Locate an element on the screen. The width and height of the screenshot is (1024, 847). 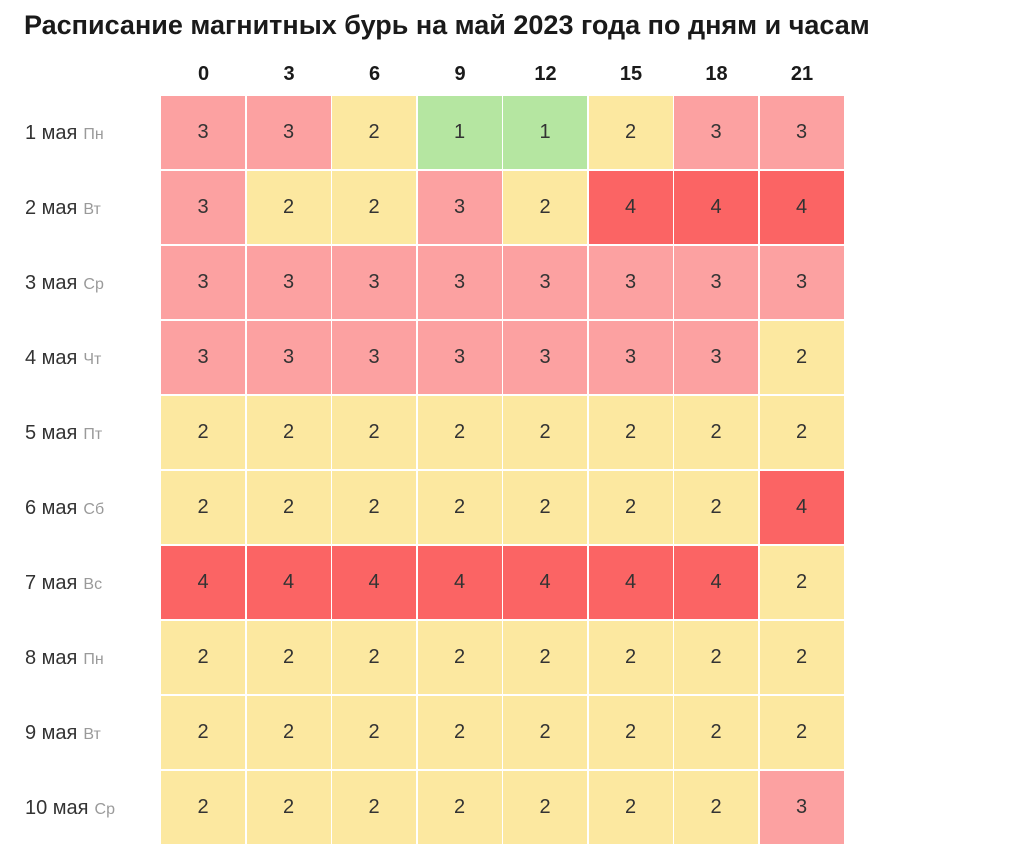
hour-label: 6 is located at coordinates (374, 74).